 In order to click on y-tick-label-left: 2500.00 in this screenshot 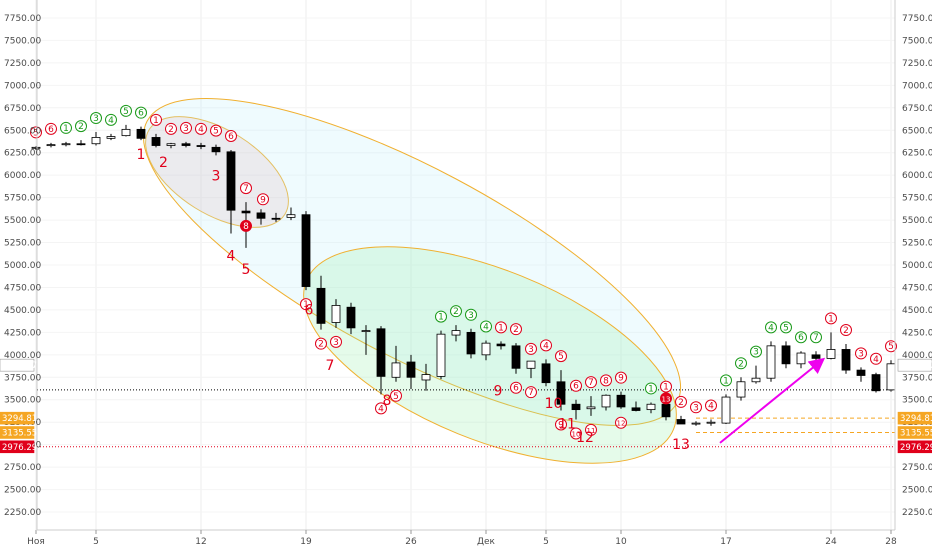, I will do `click(22, 491)`.